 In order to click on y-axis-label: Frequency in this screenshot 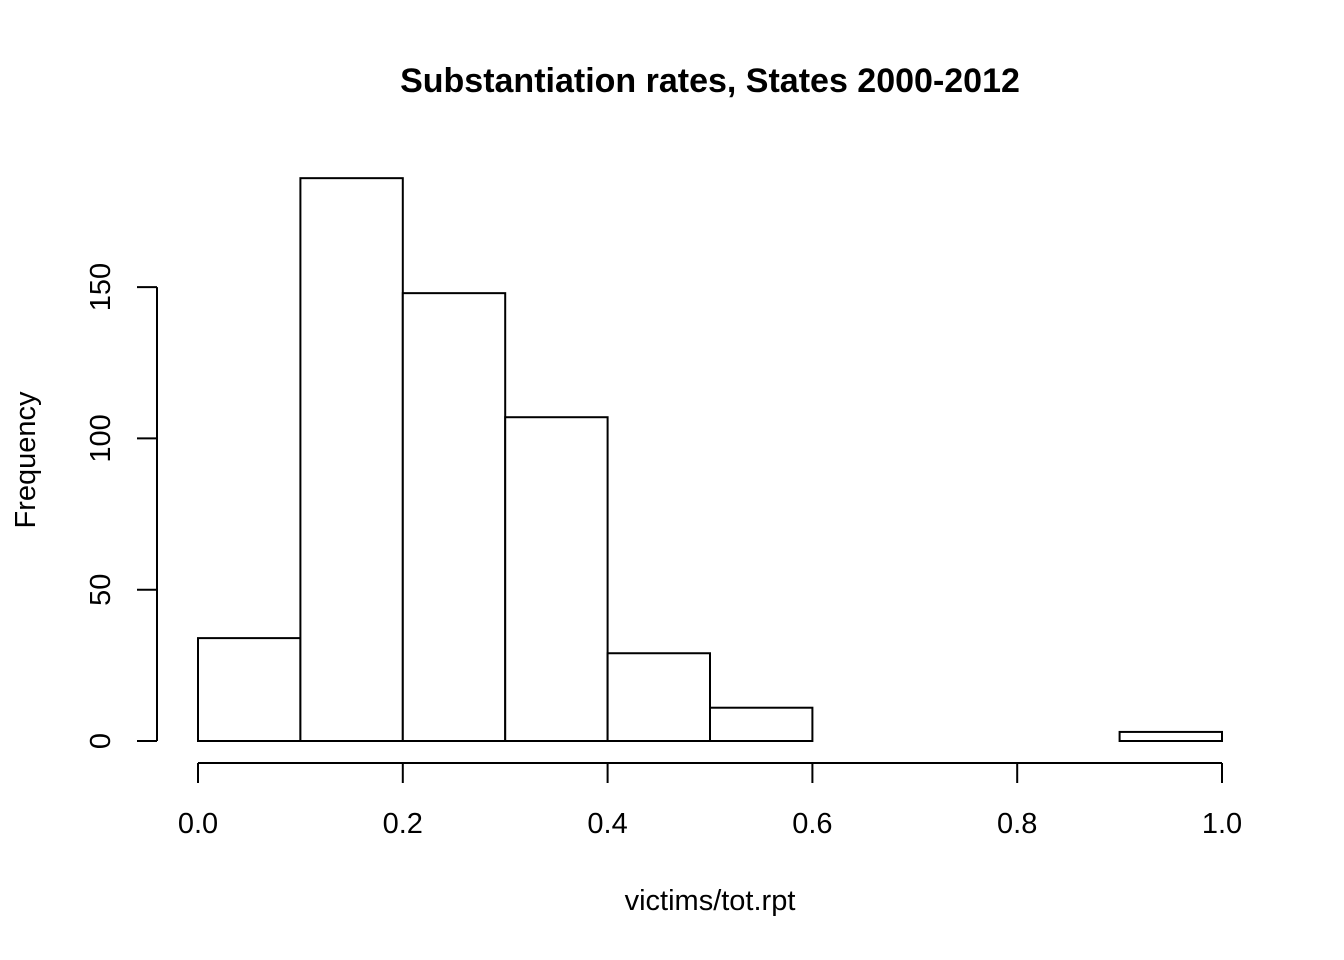, I will do `click(26, 460)`.